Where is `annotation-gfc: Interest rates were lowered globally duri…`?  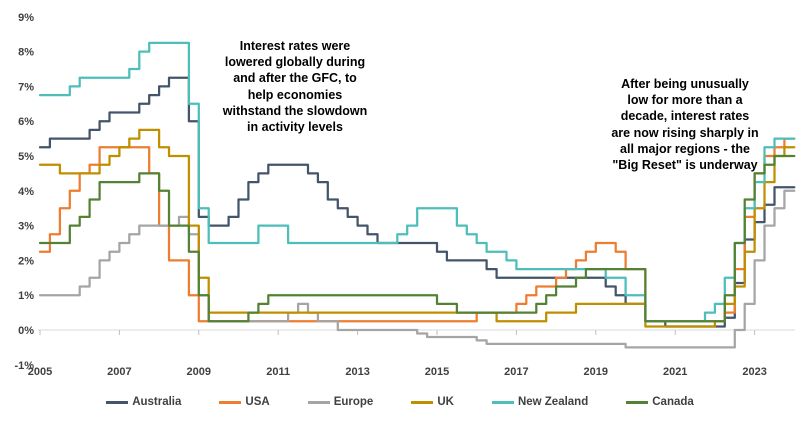
annotation-gfc: Interest rates were lowered globally duri… is located at coordinates (295, 86).